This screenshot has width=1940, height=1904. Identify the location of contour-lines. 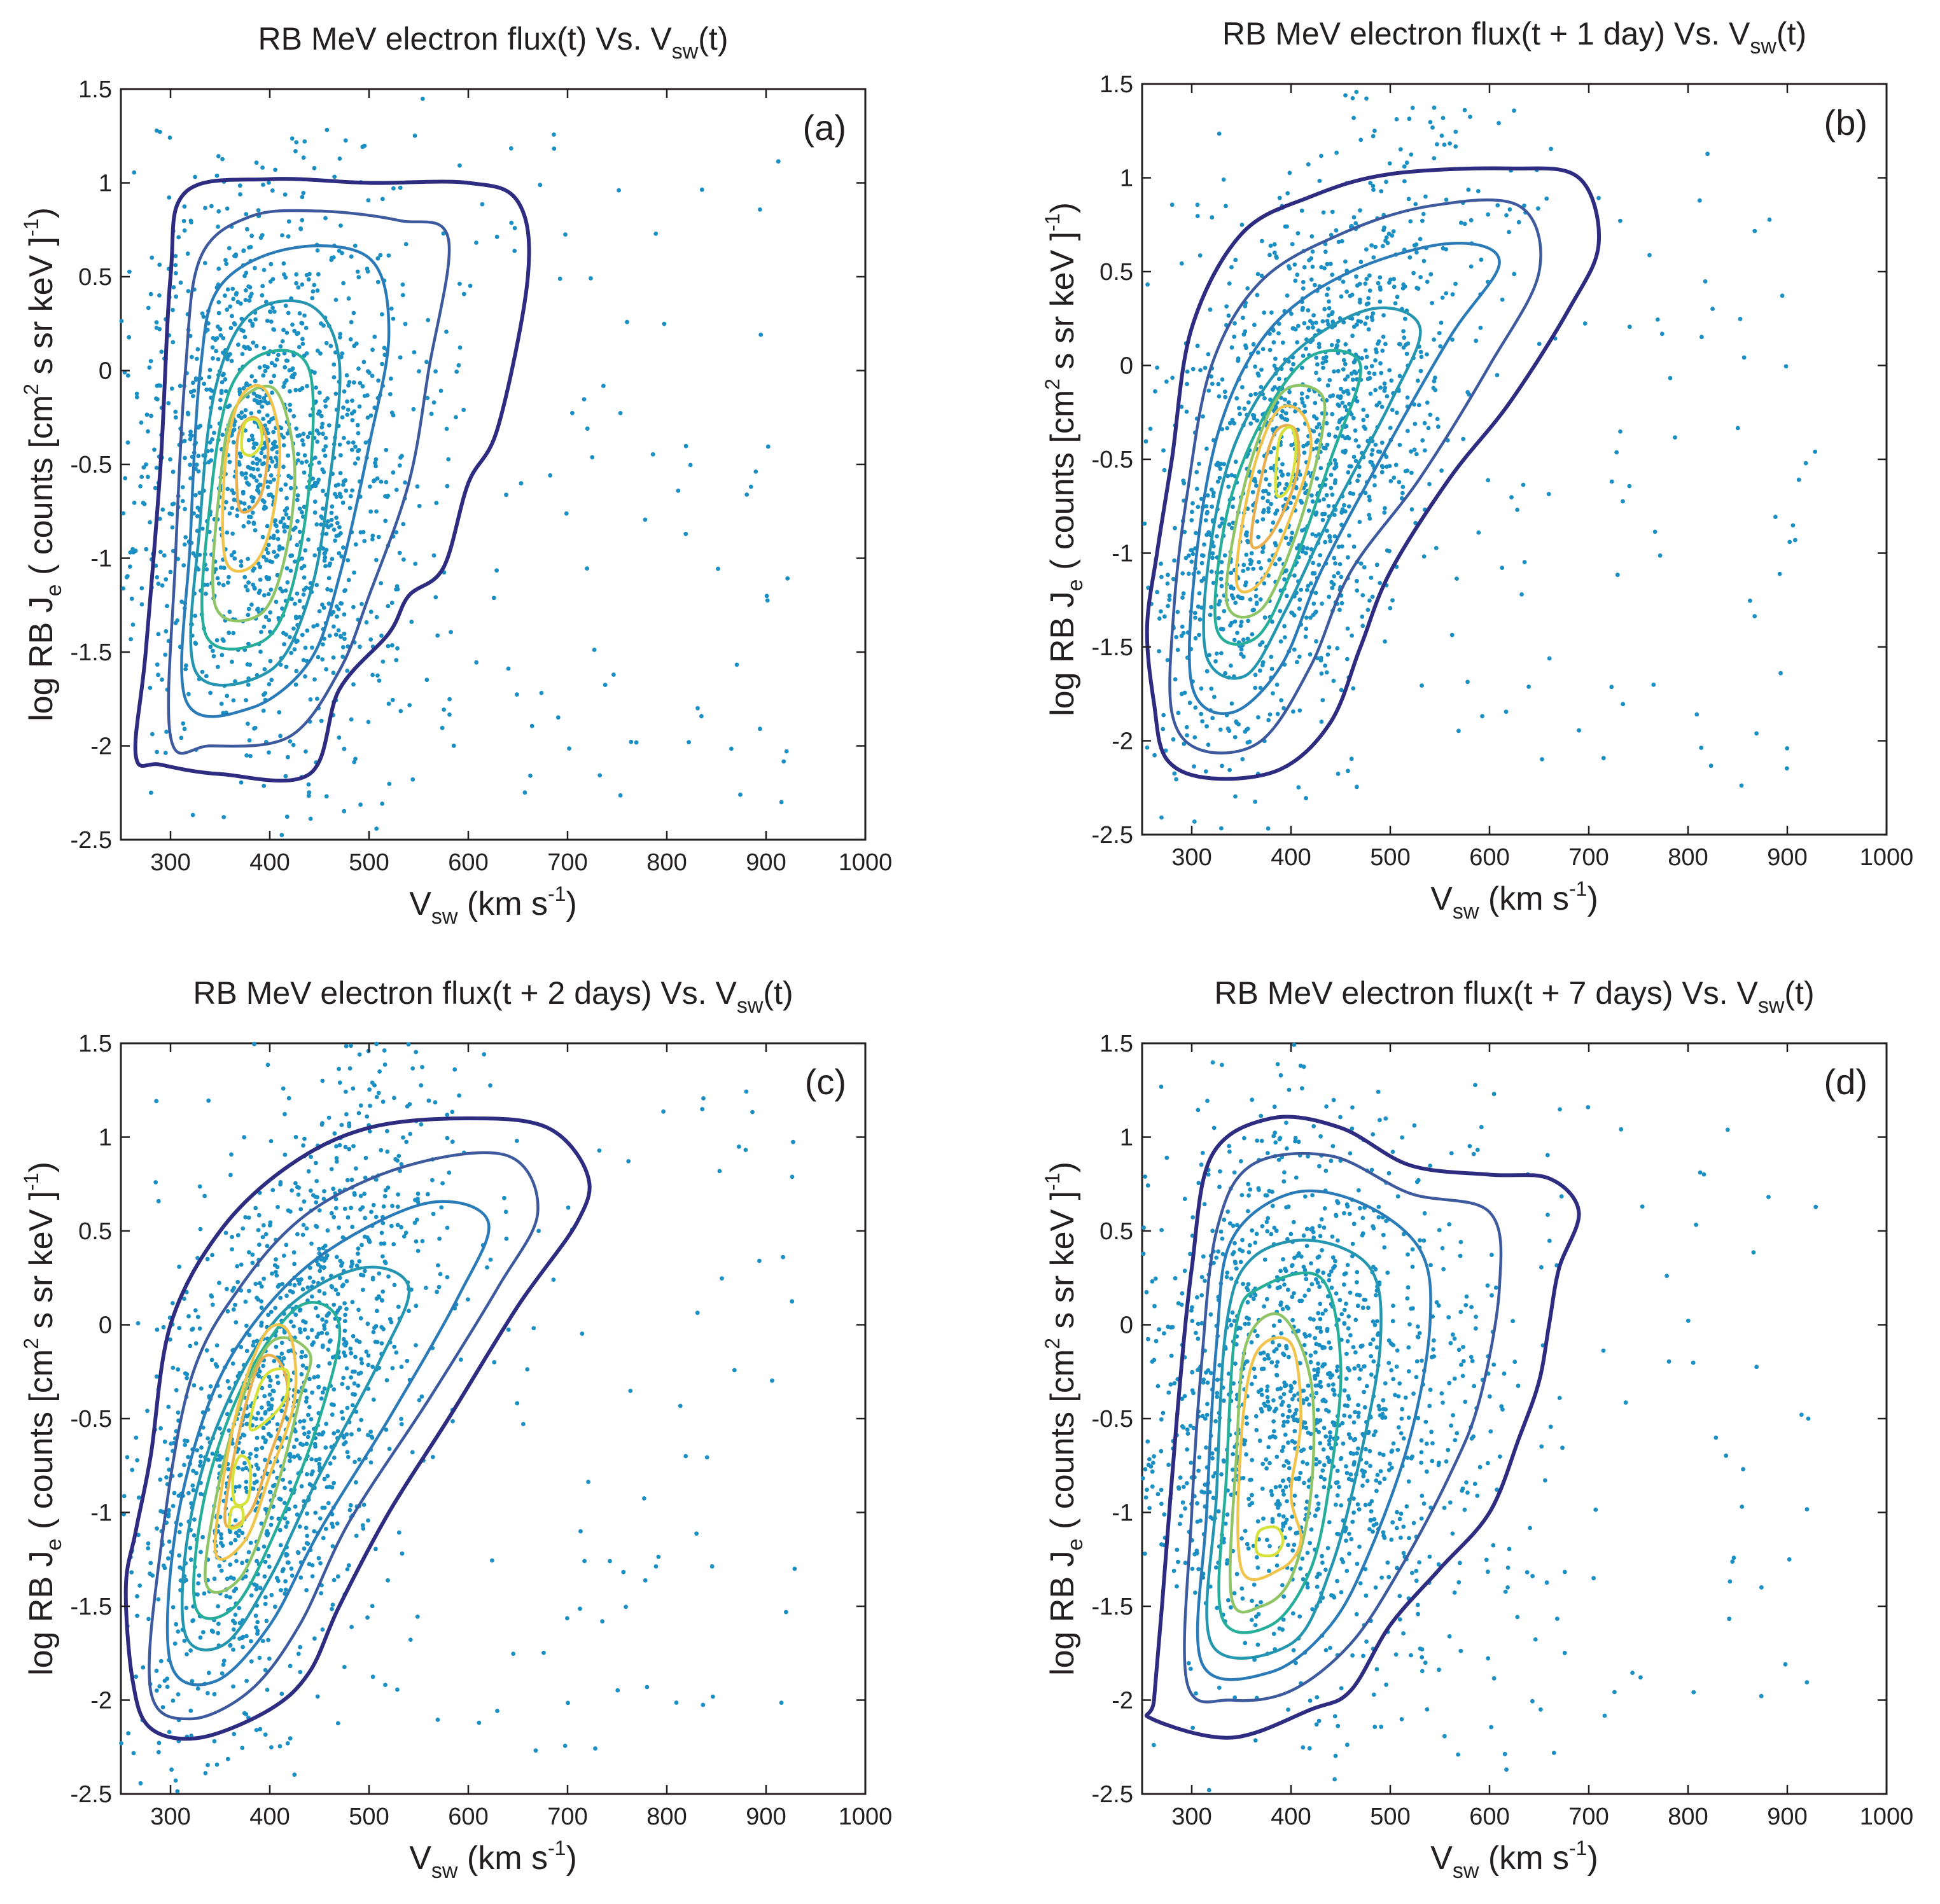
(332, 480).